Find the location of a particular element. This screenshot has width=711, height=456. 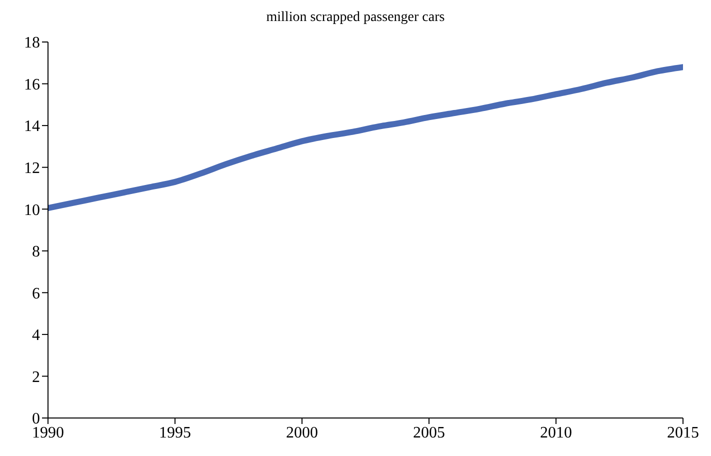

y-tick-label: 12 is located at coordinates (32, 169).